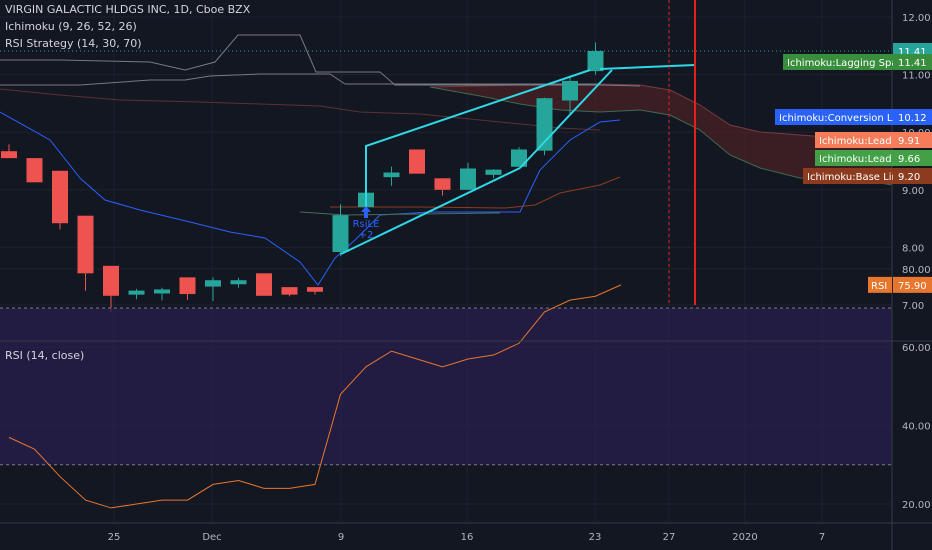 This screenshot has width=932, height=550. What do you see at coordinates (822, 537) in the screenshot?
I see `time-tick-label: 7` at bounding box center [822, 537].